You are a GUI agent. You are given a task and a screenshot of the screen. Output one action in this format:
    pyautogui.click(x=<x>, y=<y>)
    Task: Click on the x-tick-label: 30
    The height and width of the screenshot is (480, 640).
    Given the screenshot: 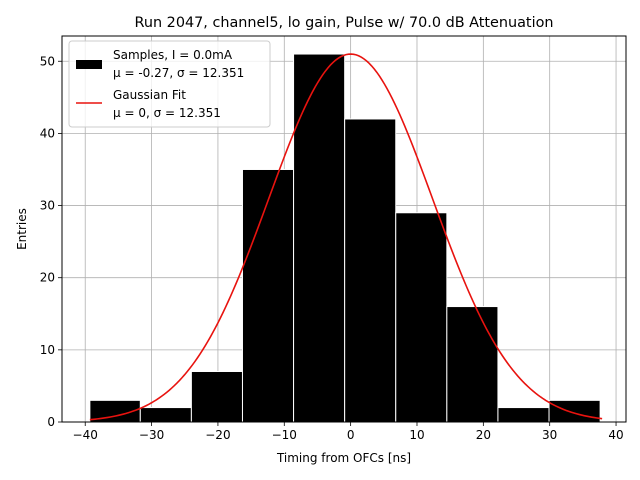 What is the action you would take?
    pyautogui.click(x=549, y=435)
    